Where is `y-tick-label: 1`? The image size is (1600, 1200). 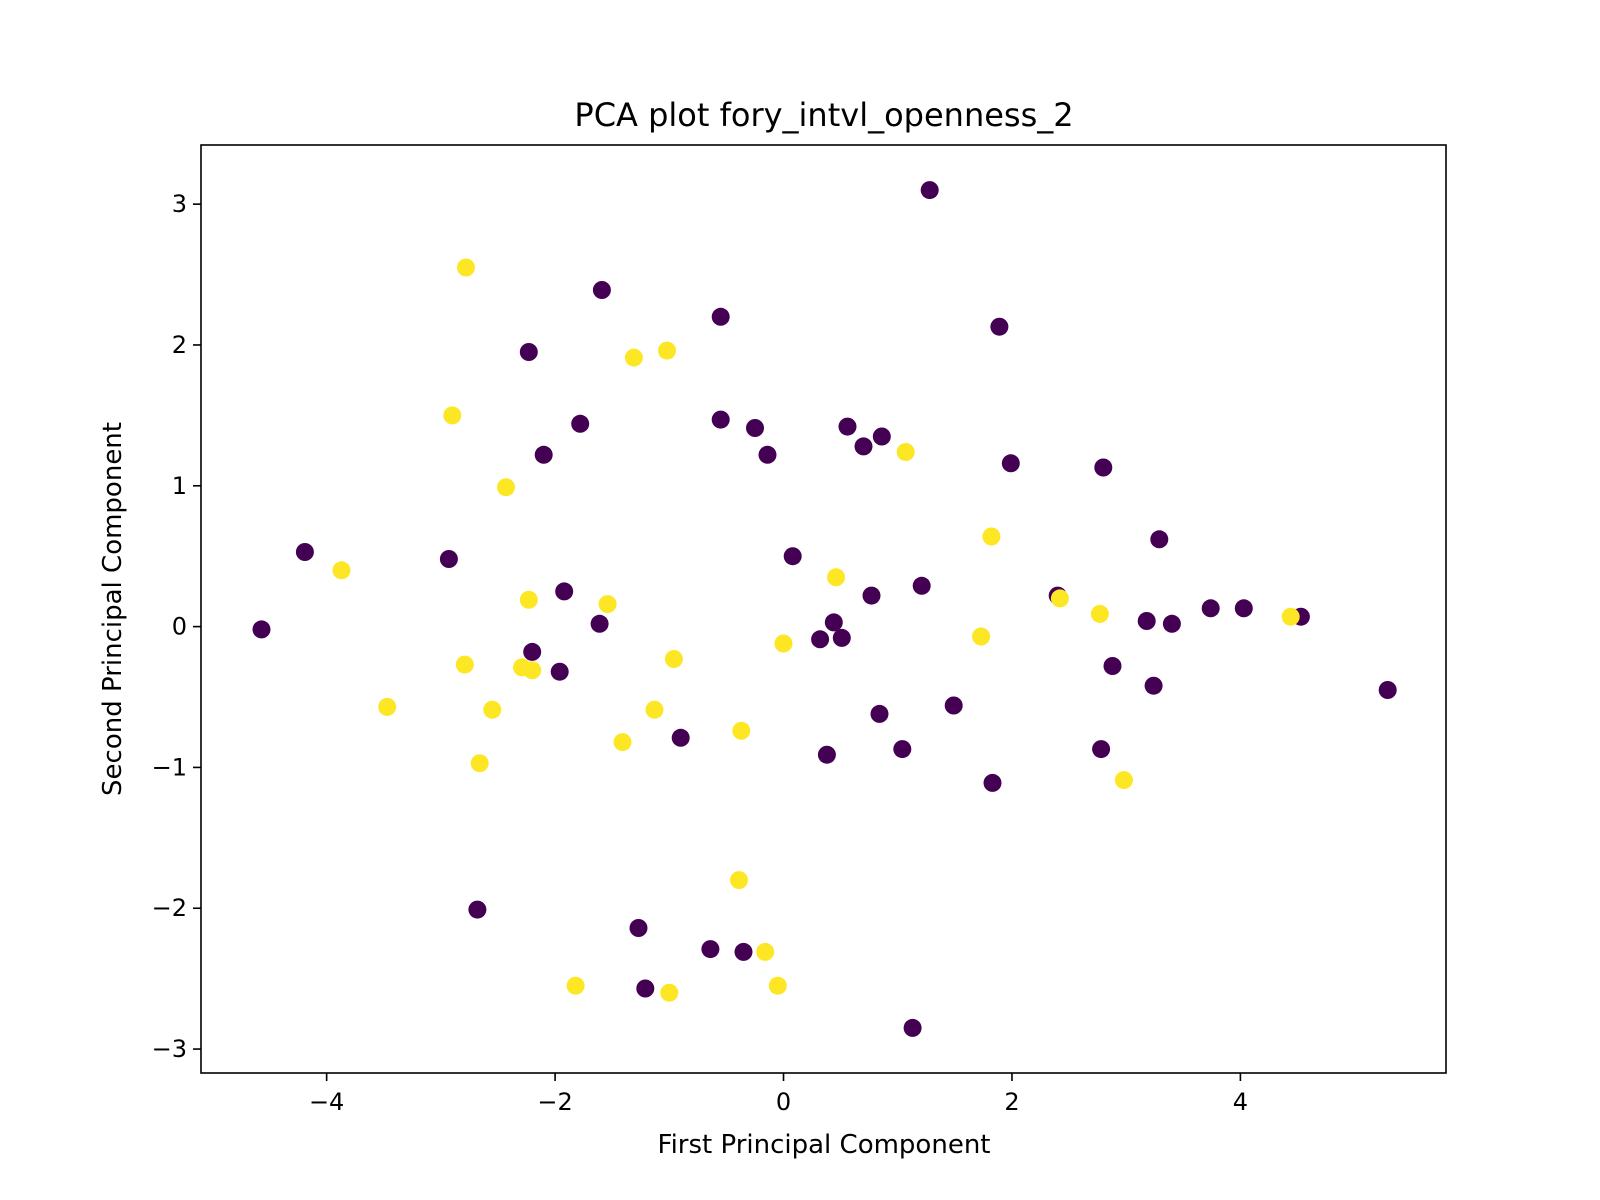
y-tick-label: 1 is located at coordinates (179, 486).